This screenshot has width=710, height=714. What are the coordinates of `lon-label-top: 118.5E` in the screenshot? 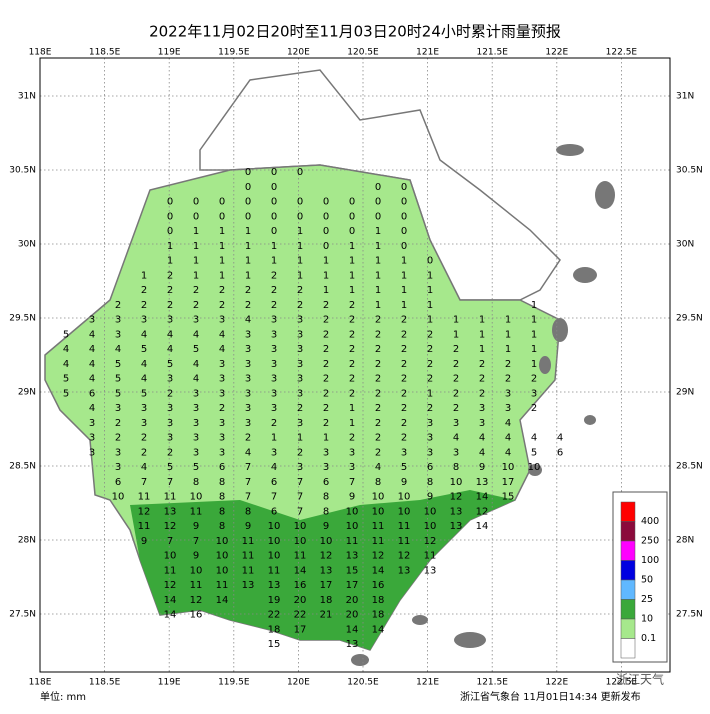 It's located at (105, 53).